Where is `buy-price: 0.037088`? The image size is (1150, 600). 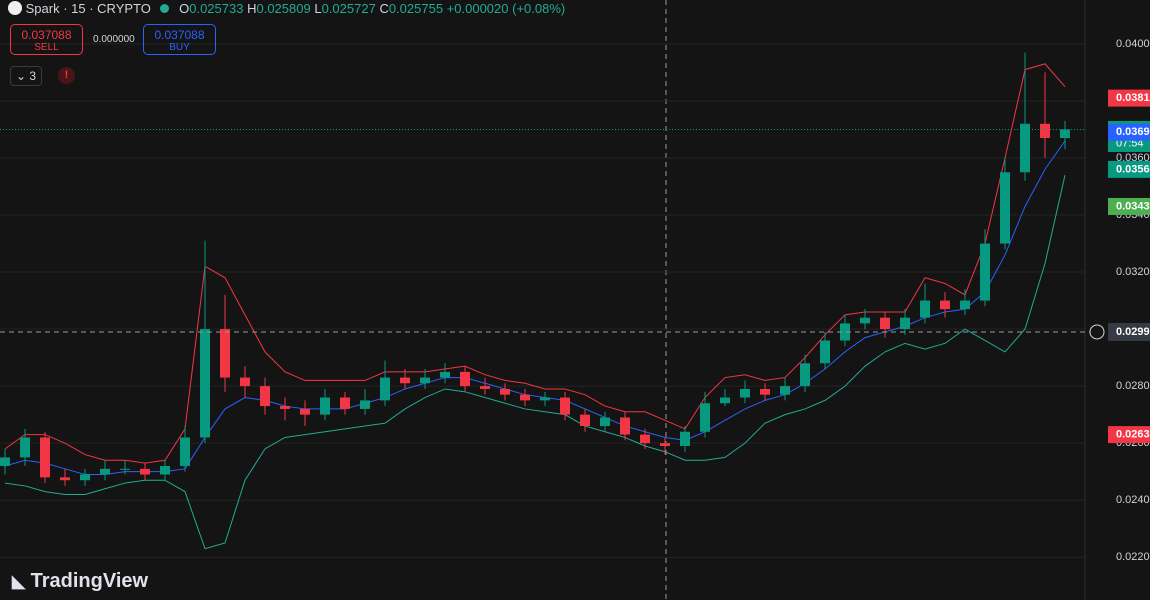 buy-price: 0.037088 is located at coordinates (179, 35).